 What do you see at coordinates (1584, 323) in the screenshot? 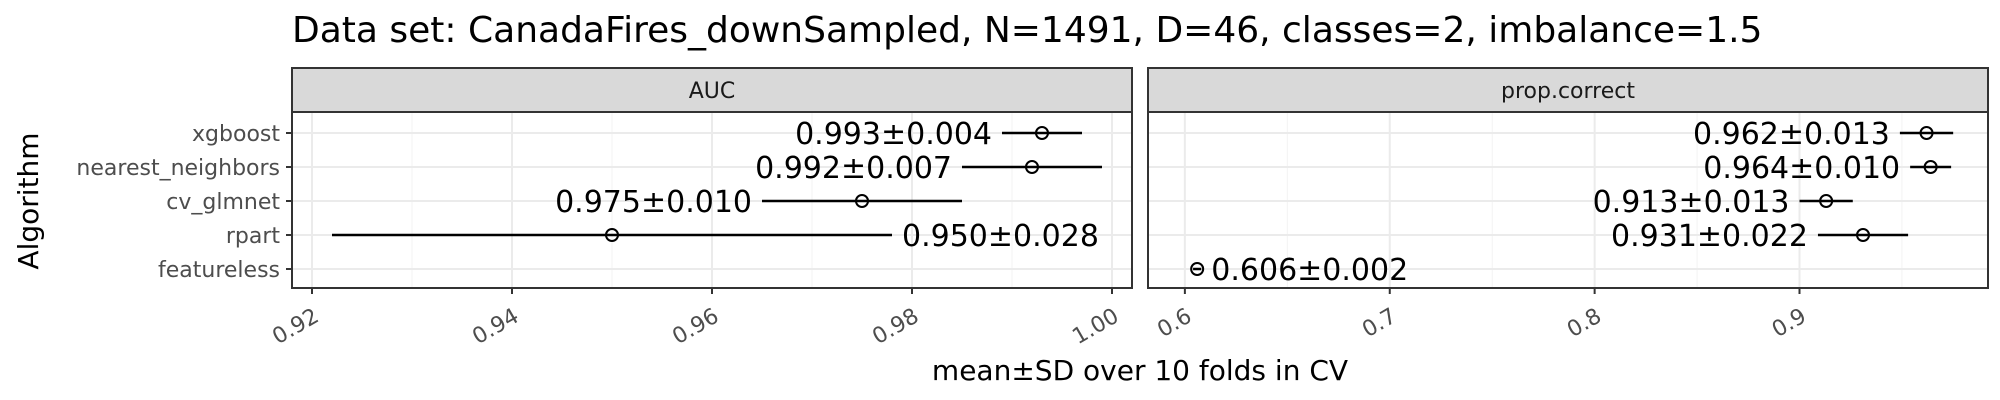
I see `x-tick-label: 0.8` at bounding box center [1584, 323].